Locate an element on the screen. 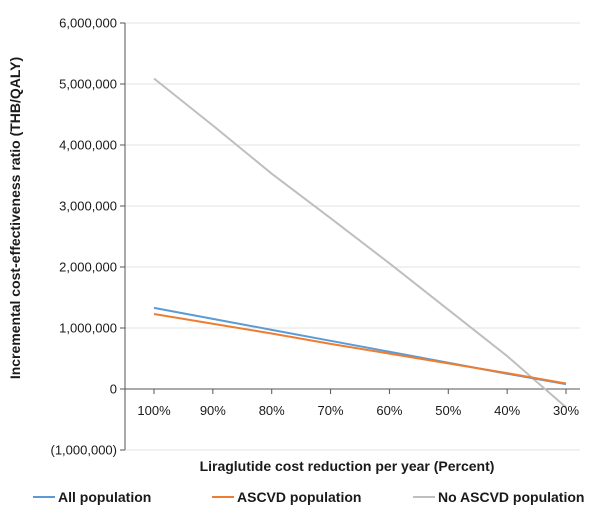  x-tick-label: 50% is located at coordinates (448, 410).